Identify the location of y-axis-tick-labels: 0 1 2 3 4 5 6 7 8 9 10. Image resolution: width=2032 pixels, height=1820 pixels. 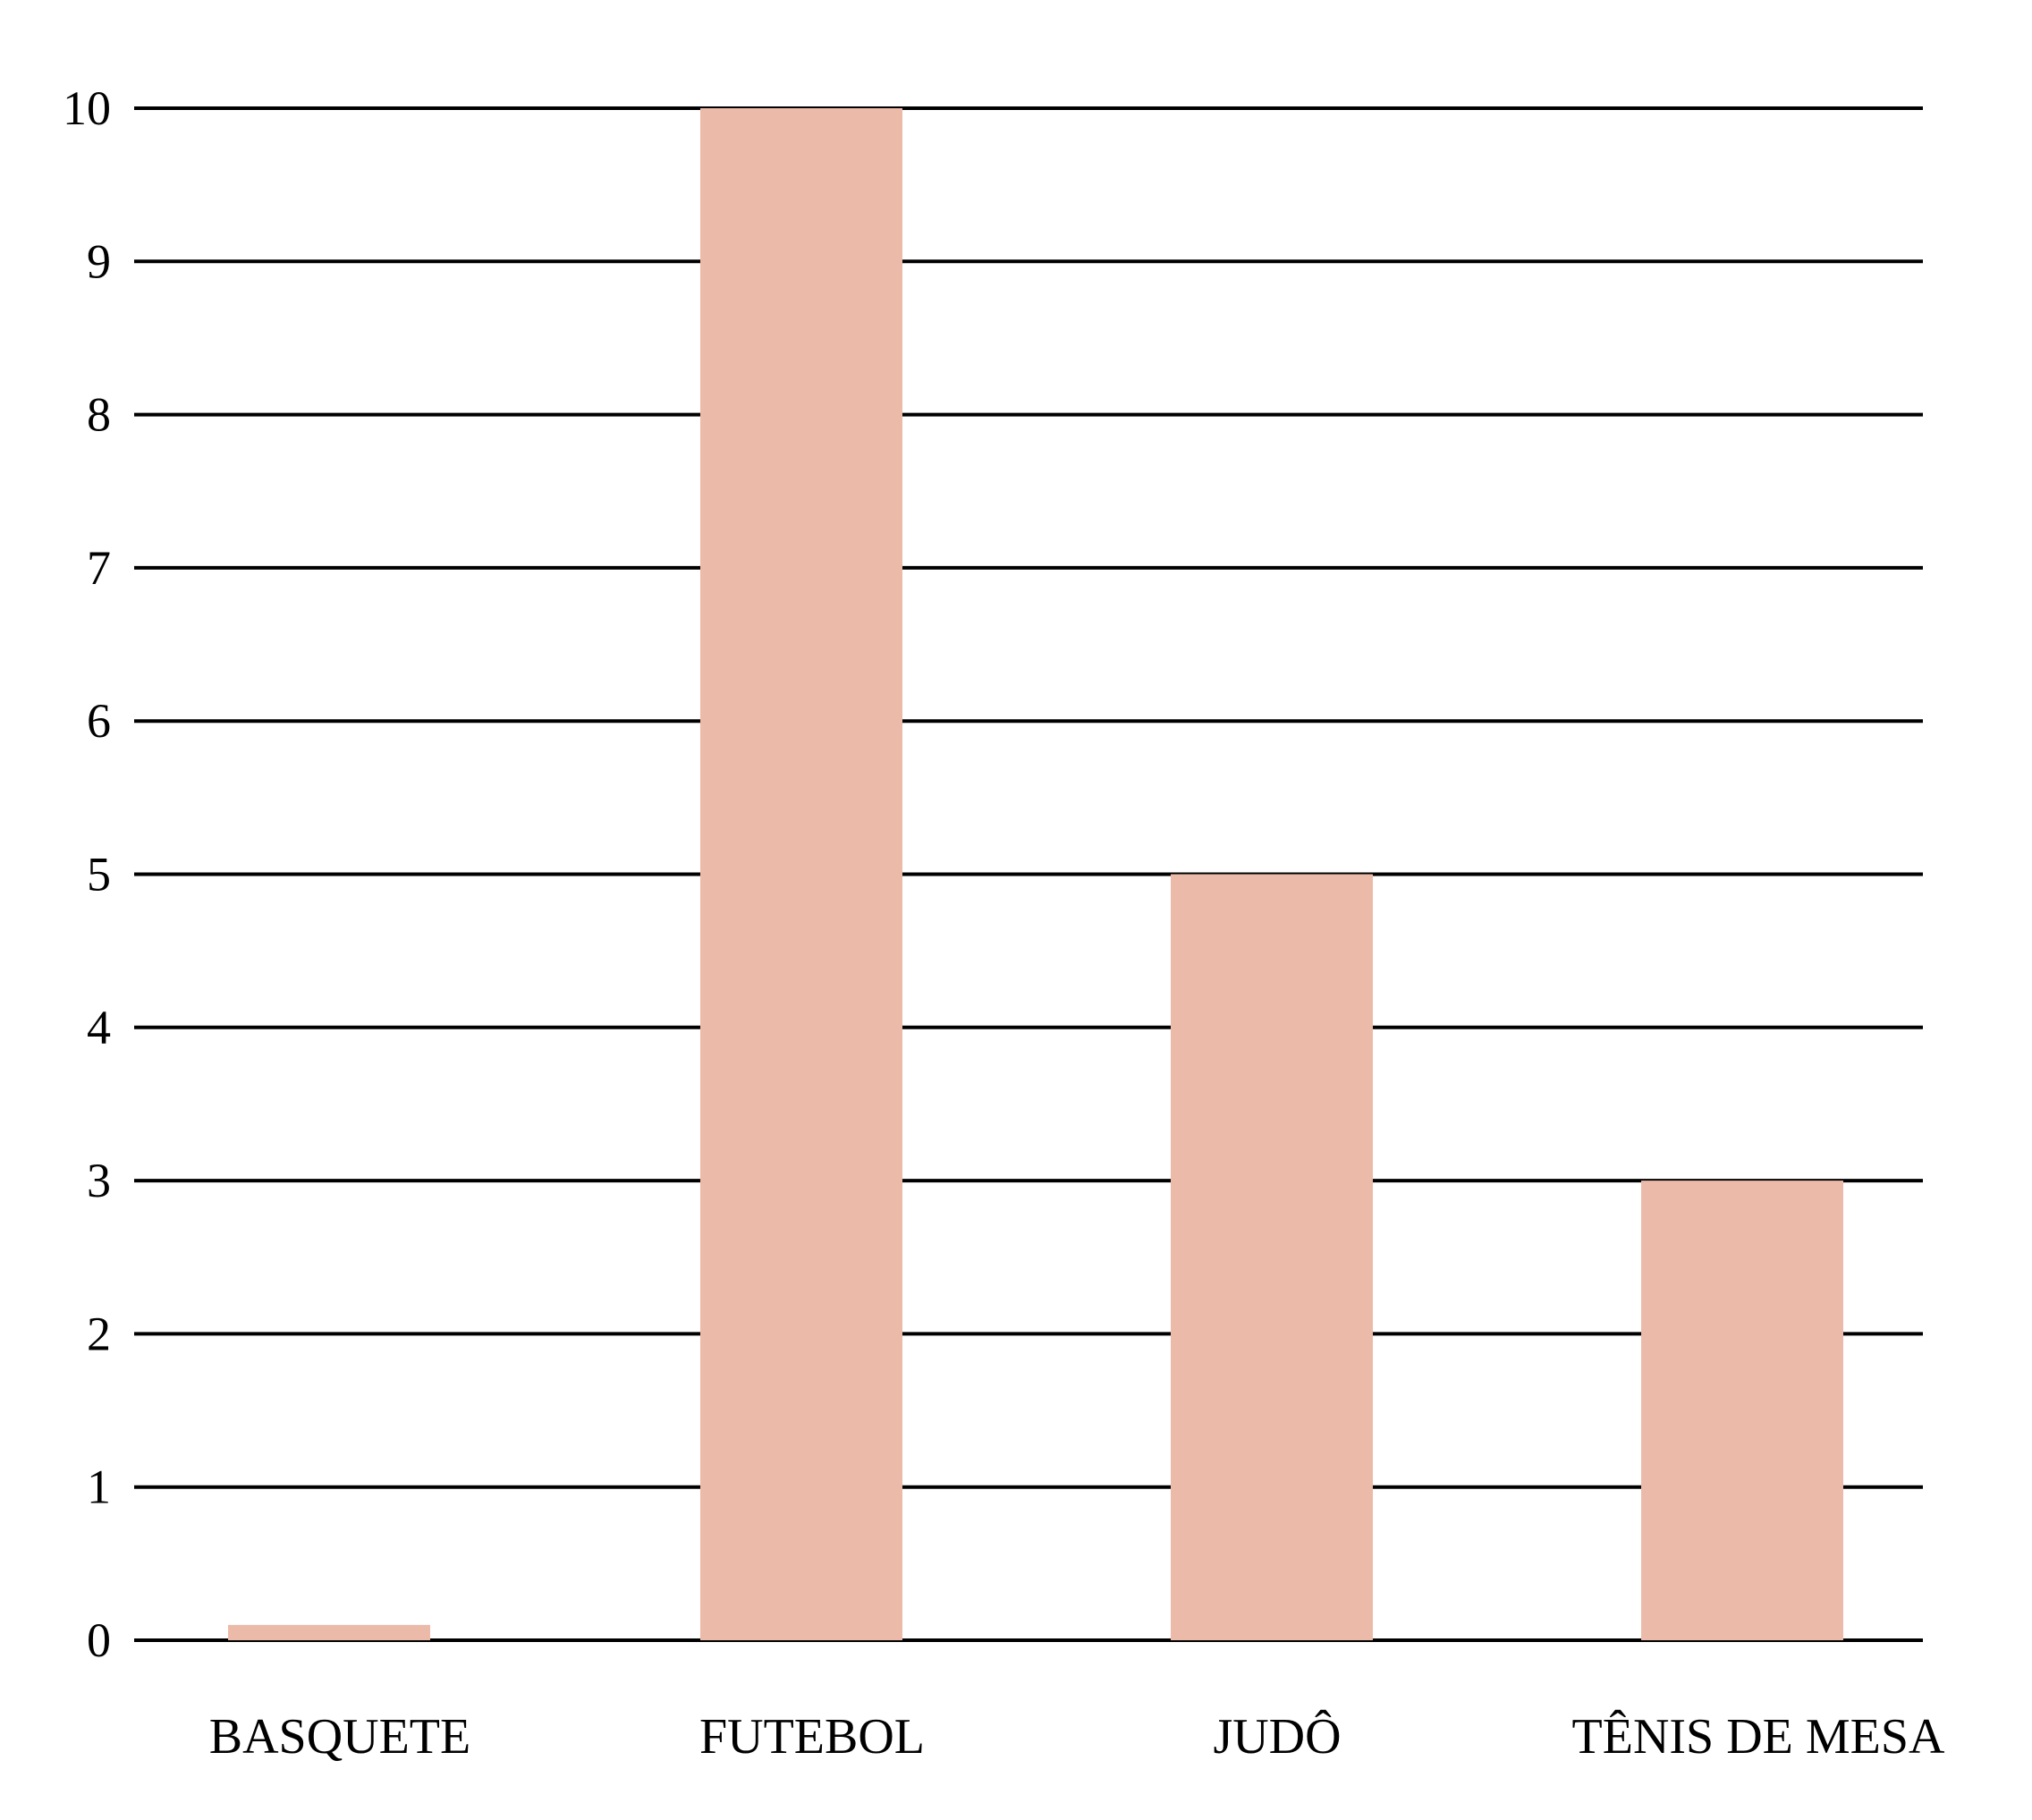
(87, 874).